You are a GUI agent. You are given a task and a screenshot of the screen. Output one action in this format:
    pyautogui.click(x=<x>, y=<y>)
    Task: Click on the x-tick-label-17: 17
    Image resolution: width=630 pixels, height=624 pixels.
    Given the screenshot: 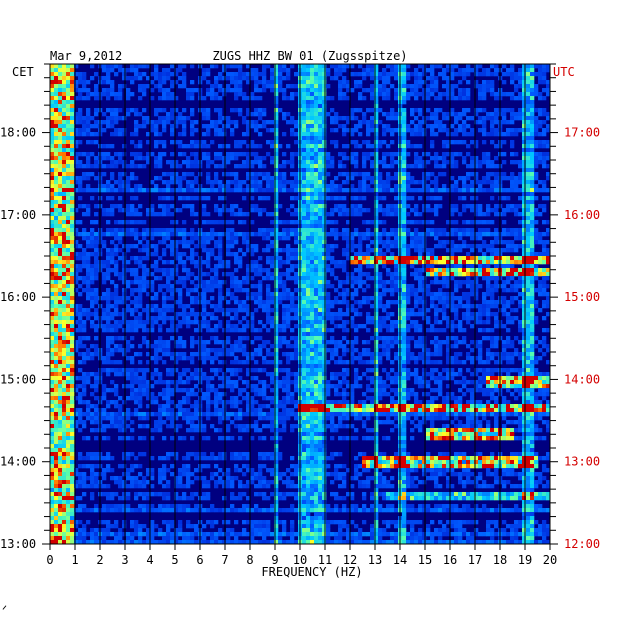 What is the action you would take?
    pyautogui.click(x=475, y=560)
    